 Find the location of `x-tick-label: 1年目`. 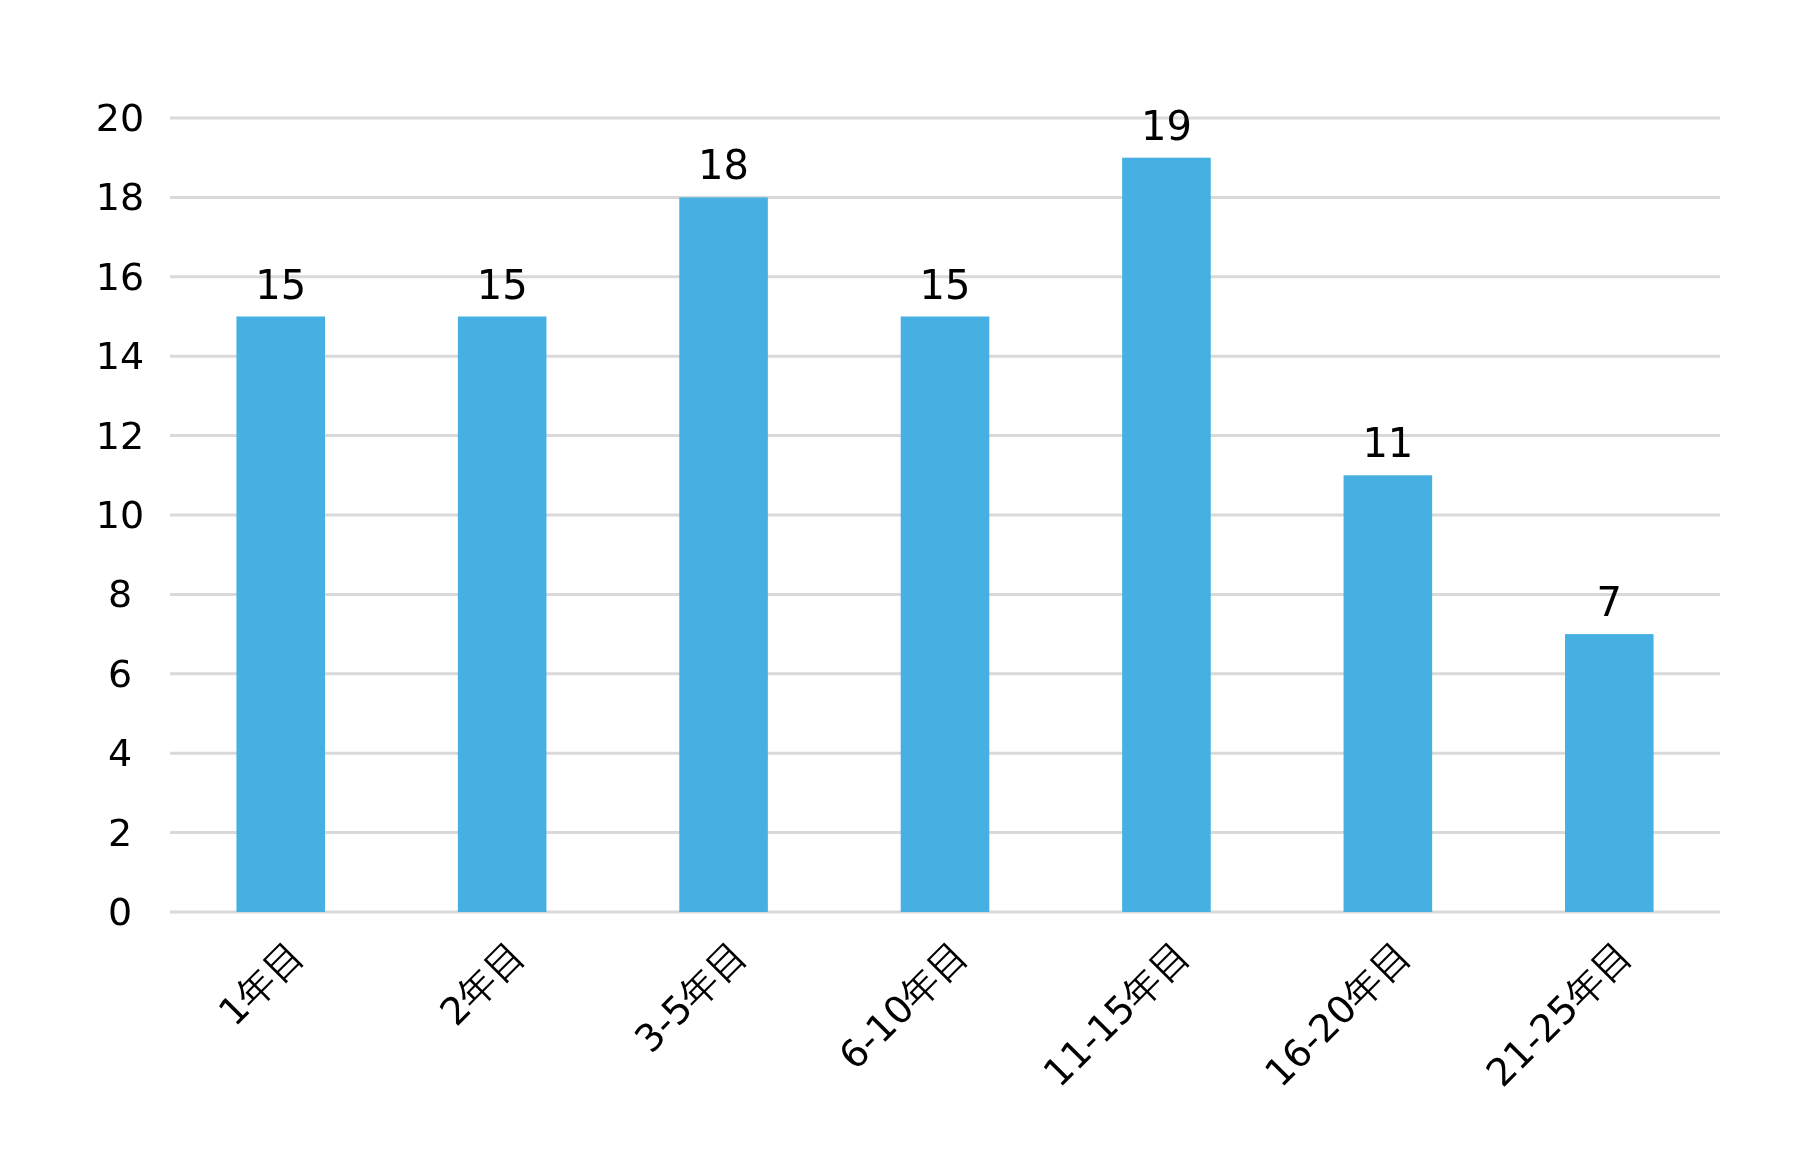

x-tick-label: 1年目 is located at coordinates (261, 983).